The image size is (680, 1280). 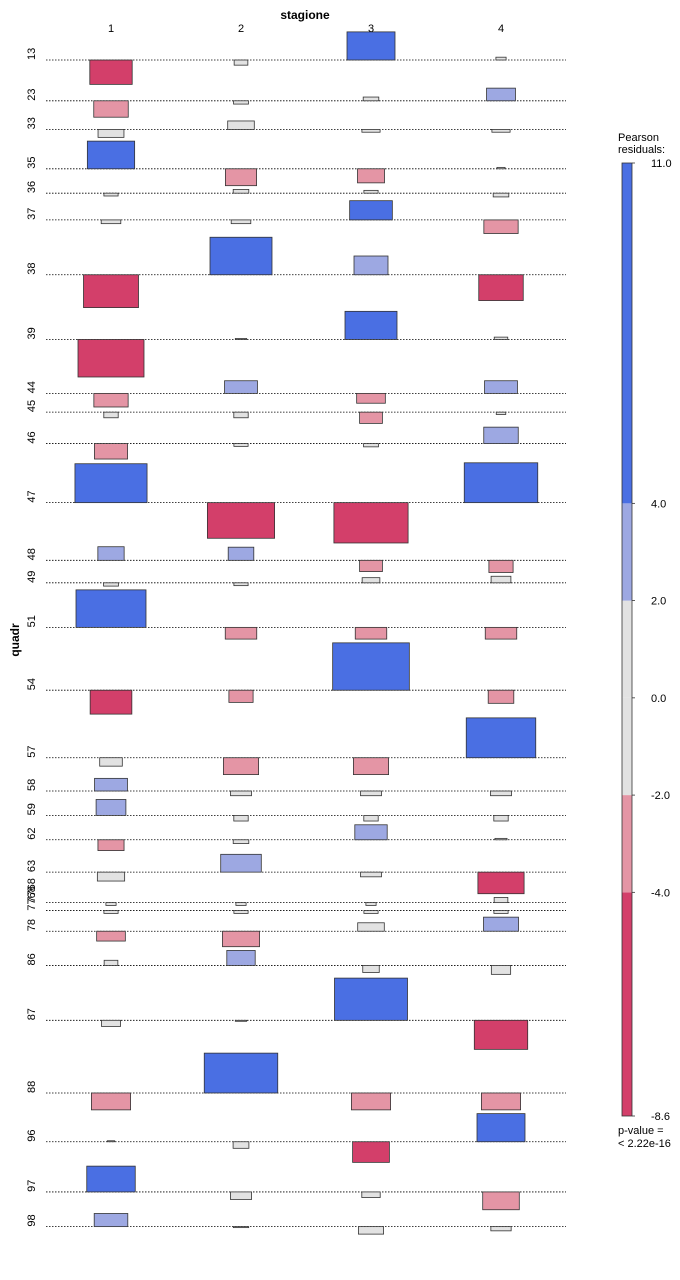 I want to click on row-label: 46, so click(x=32, y=437).